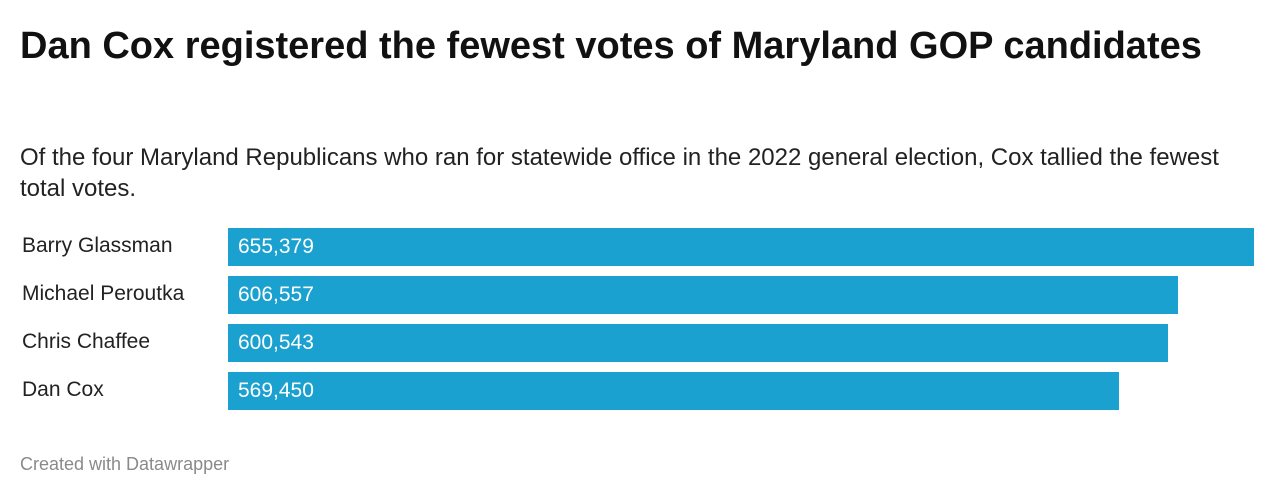  What do you see at coordinates (276, 342) in the screenshot?
I see `bar-value-label: 600,543` at bounding box center [276, 342].